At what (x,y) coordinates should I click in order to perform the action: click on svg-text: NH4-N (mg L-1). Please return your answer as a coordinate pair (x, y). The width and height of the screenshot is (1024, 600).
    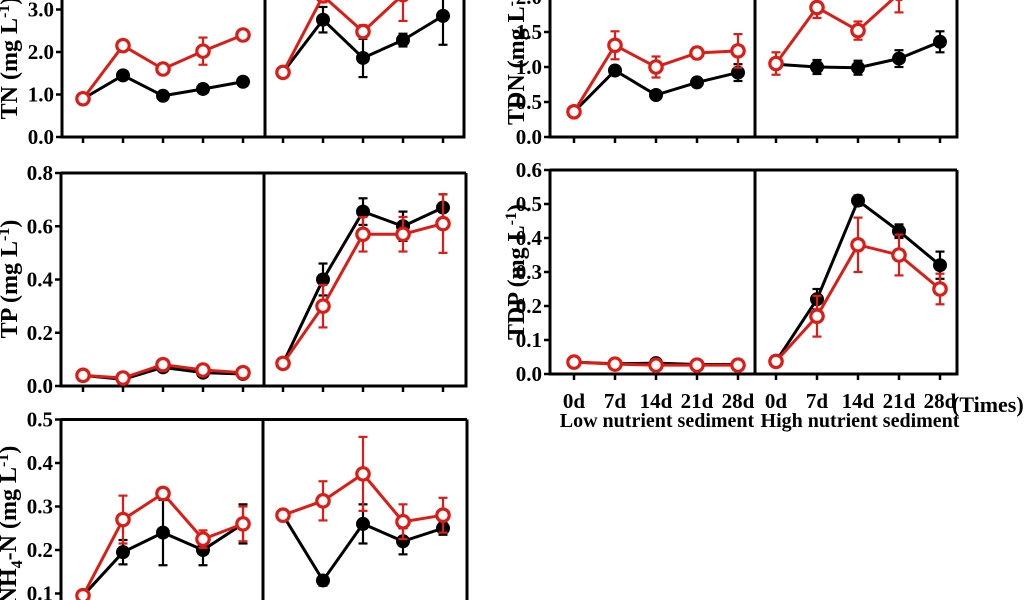
    Looking at the image, I should click on (13, 523).